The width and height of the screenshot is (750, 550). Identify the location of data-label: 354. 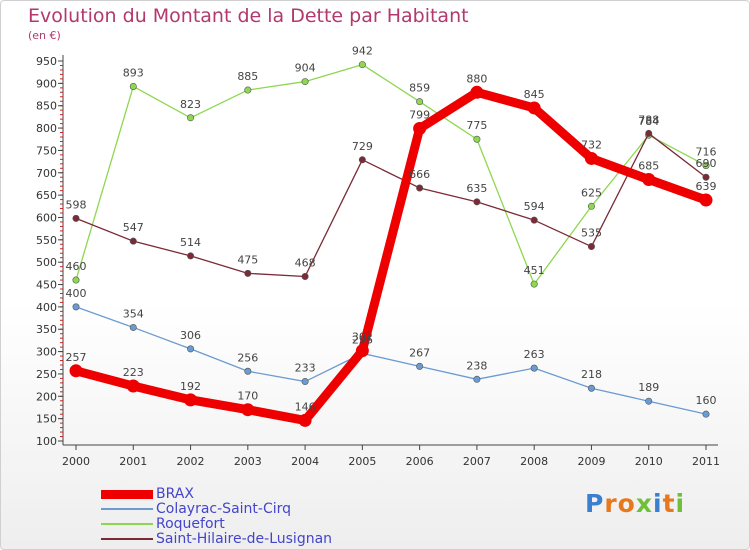
(133, 313).